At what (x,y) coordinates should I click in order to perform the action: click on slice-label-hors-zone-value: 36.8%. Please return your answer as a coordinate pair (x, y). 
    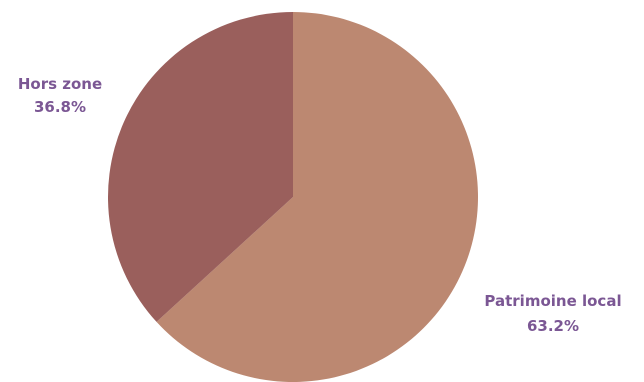
    Looking at the image, I should click on (60, 107).